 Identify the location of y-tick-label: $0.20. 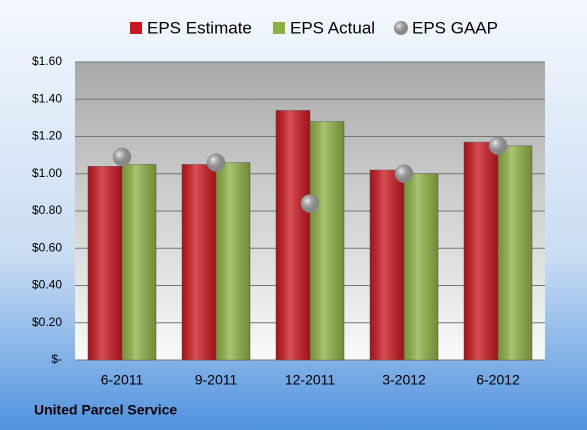
(47, 322).